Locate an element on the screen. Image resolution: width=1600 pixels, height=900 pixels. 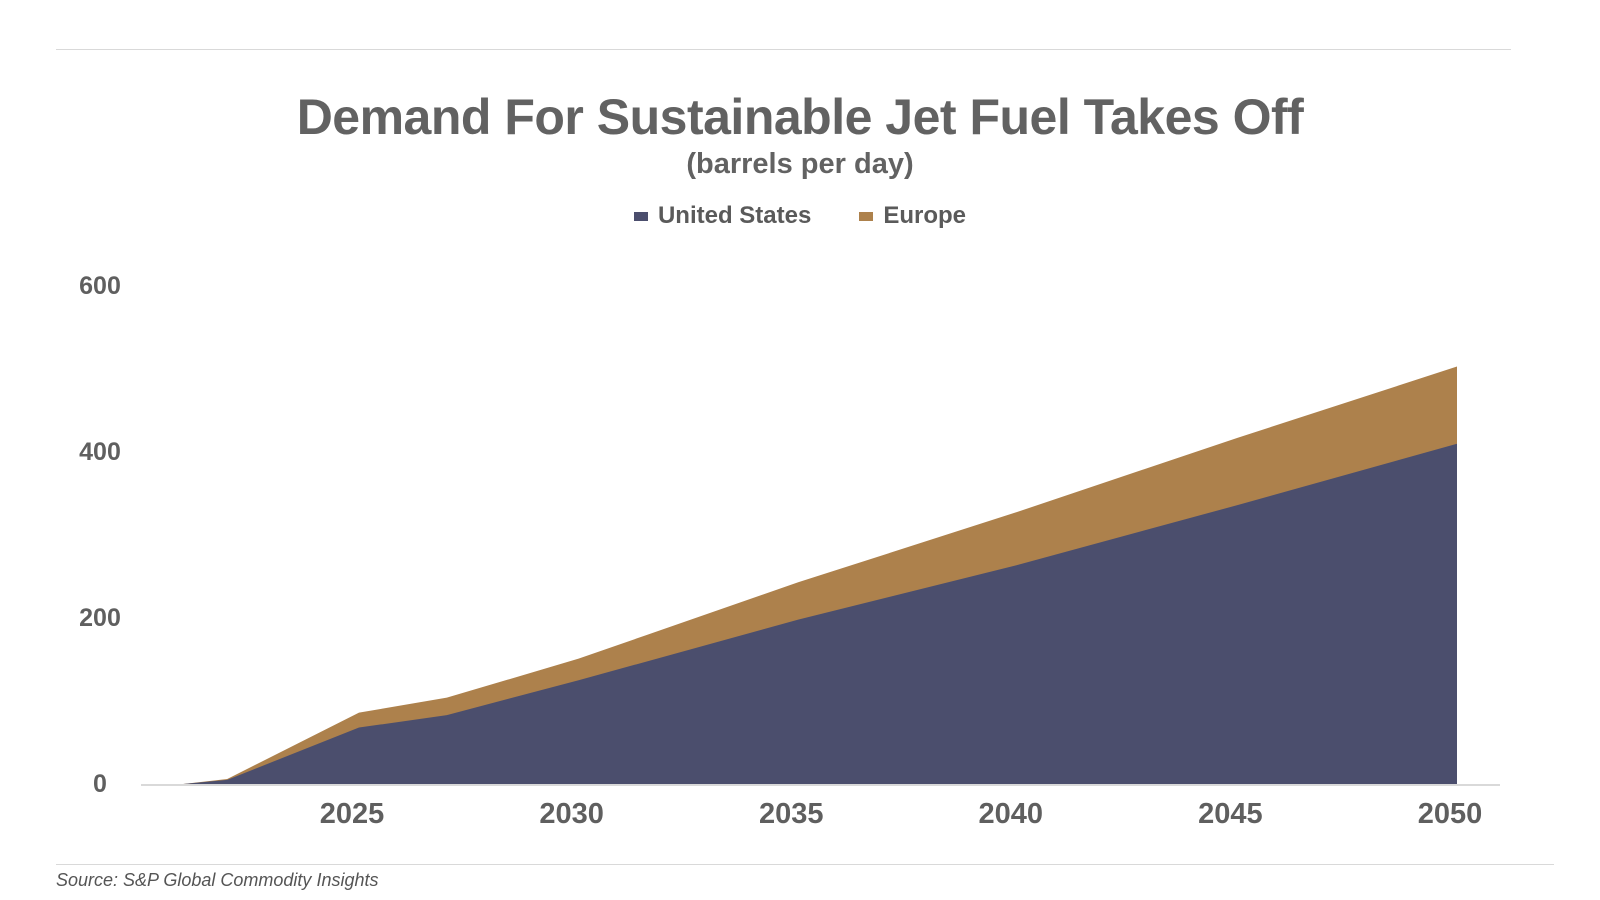
x-tick-label: 2030 is located at coordinates (571, 814).